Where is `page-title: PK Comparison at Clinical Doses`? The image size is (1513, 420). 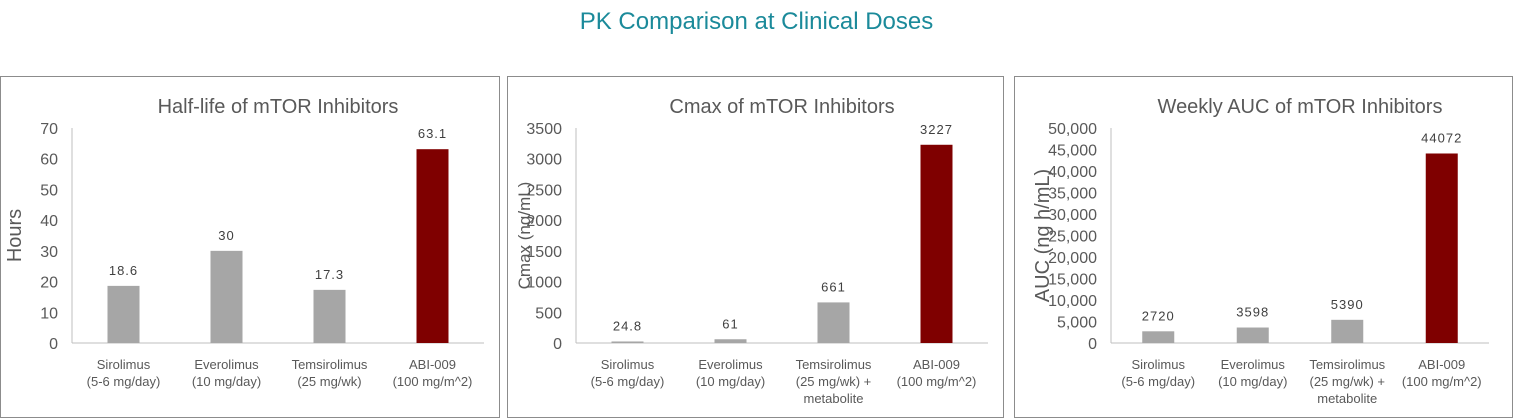
page-title: PK Comparison at Clinical Doses is located at coordinates (756, 21).